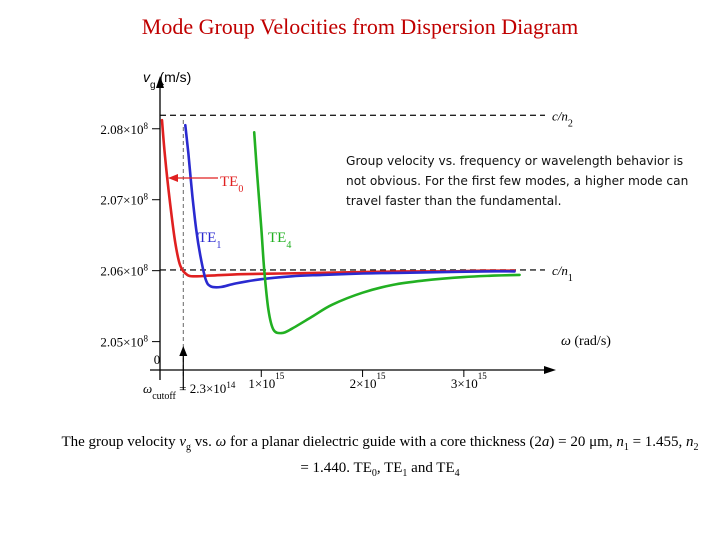  I want to click on x-zero-label: 0, so click(157, 359).